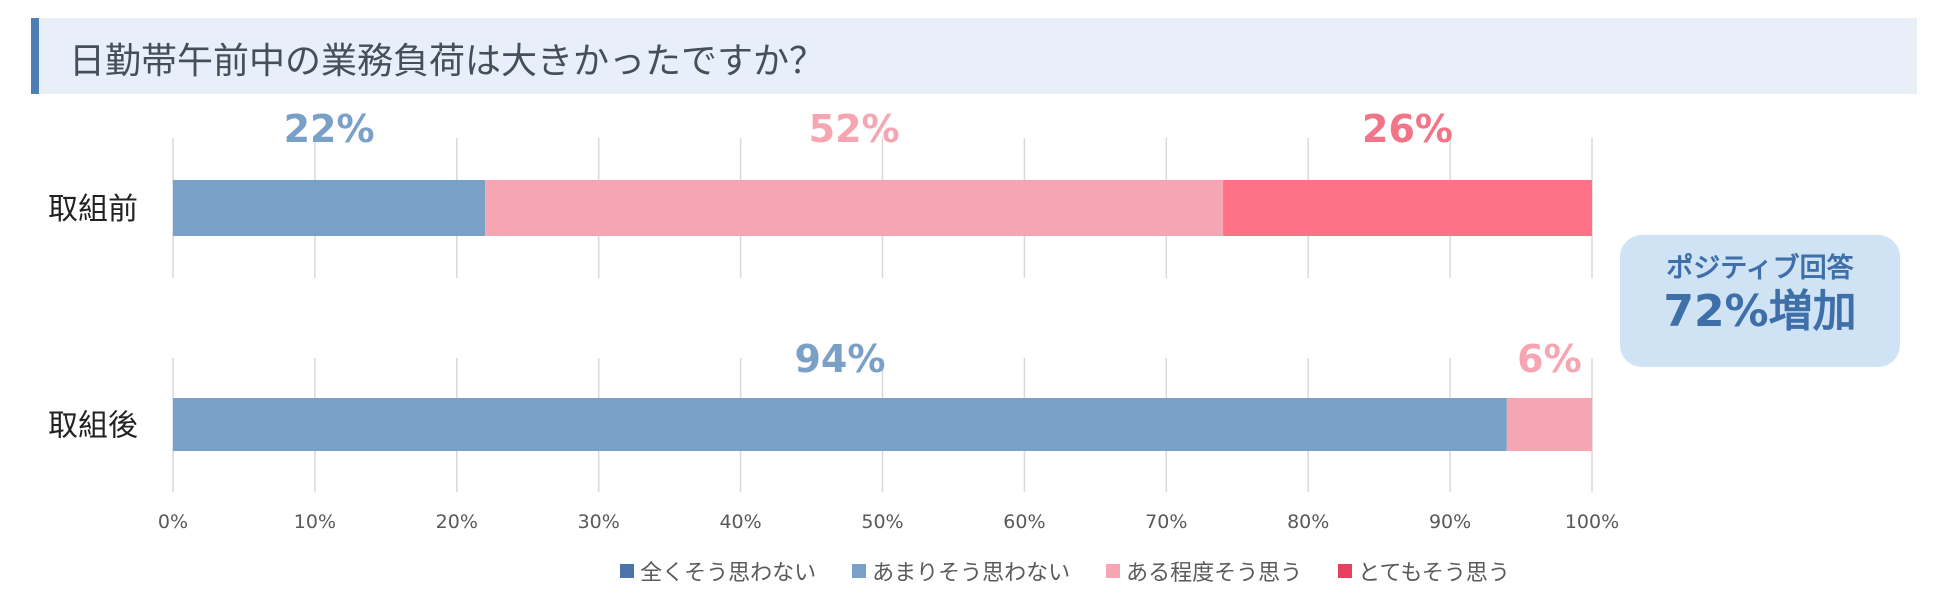 The image size is (1950, 592). What do you see at coordinates (882, 522) in the screenshot?
I see `x-tick-label: 50%` at bounding box center [882, 522].